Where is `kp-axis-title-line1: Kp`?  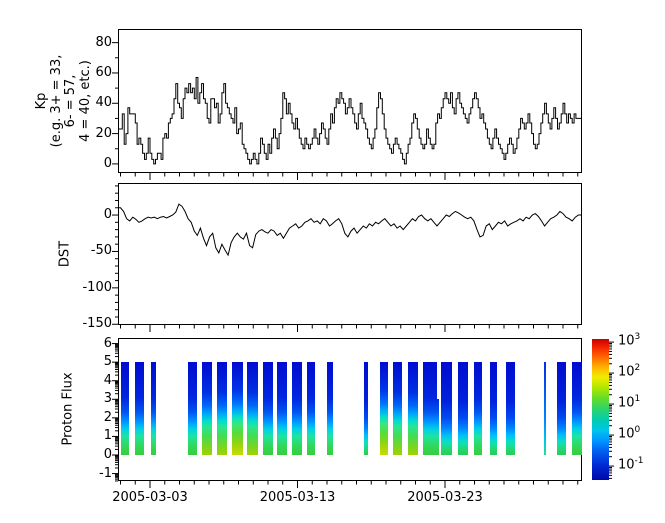
kp-axis-title-line1: Kp is located at coordinates (41, 101).